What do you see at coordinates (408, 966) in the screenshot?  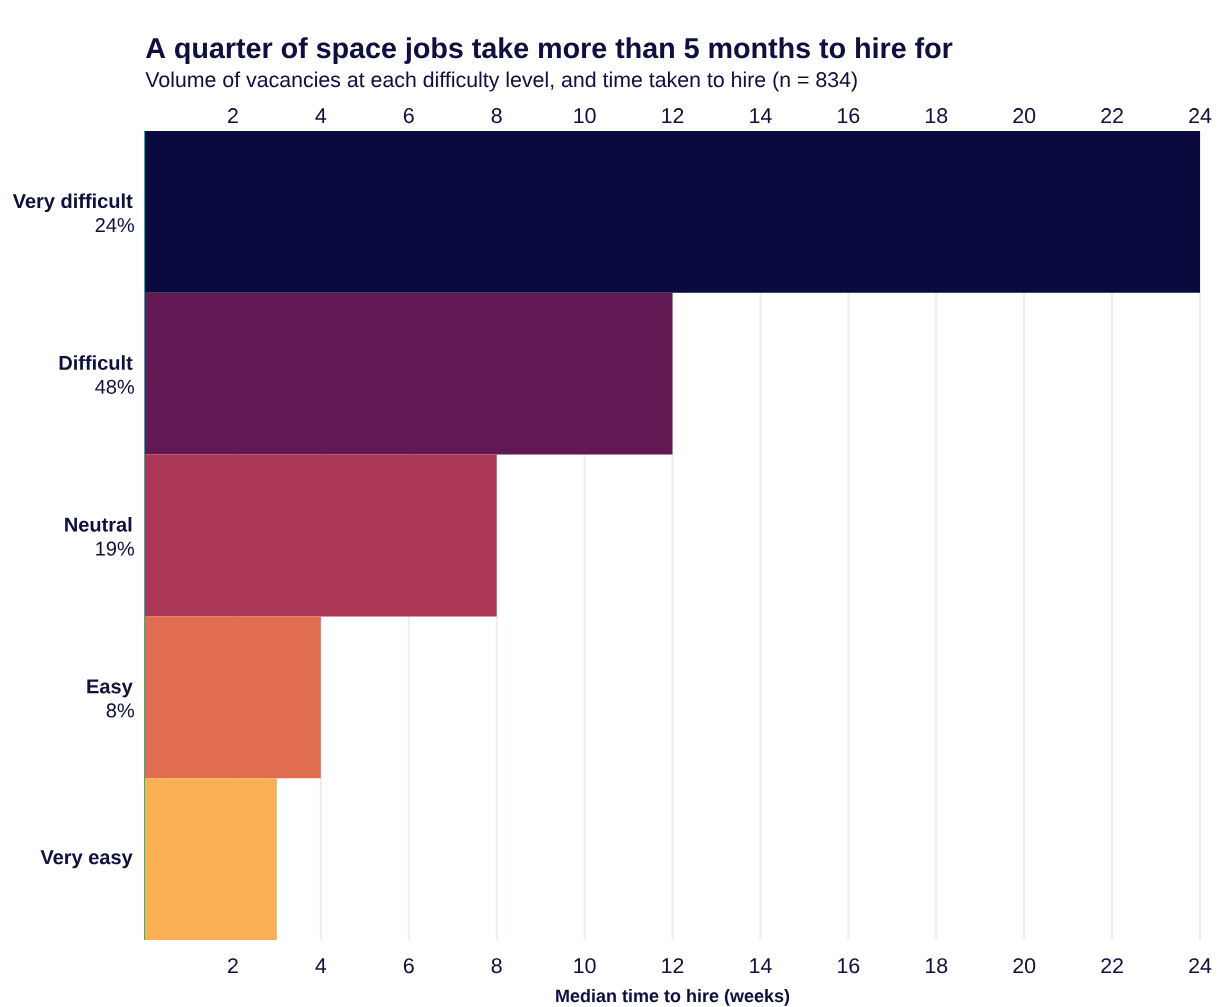 I see `x2-tick-label: 6` at bounding box center [408, 966].